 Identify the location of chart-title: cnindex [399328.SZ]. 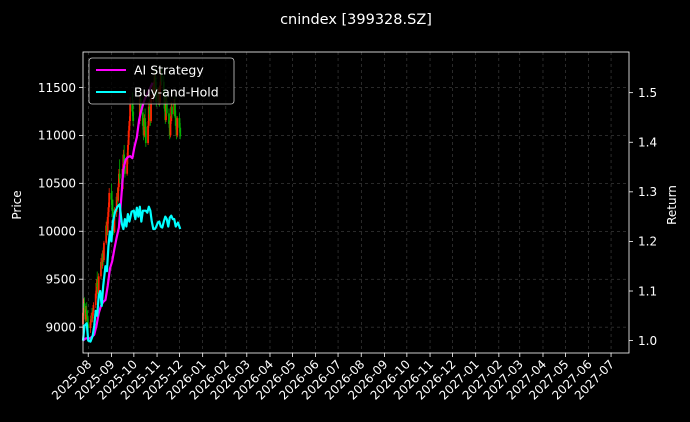
(356, 20).